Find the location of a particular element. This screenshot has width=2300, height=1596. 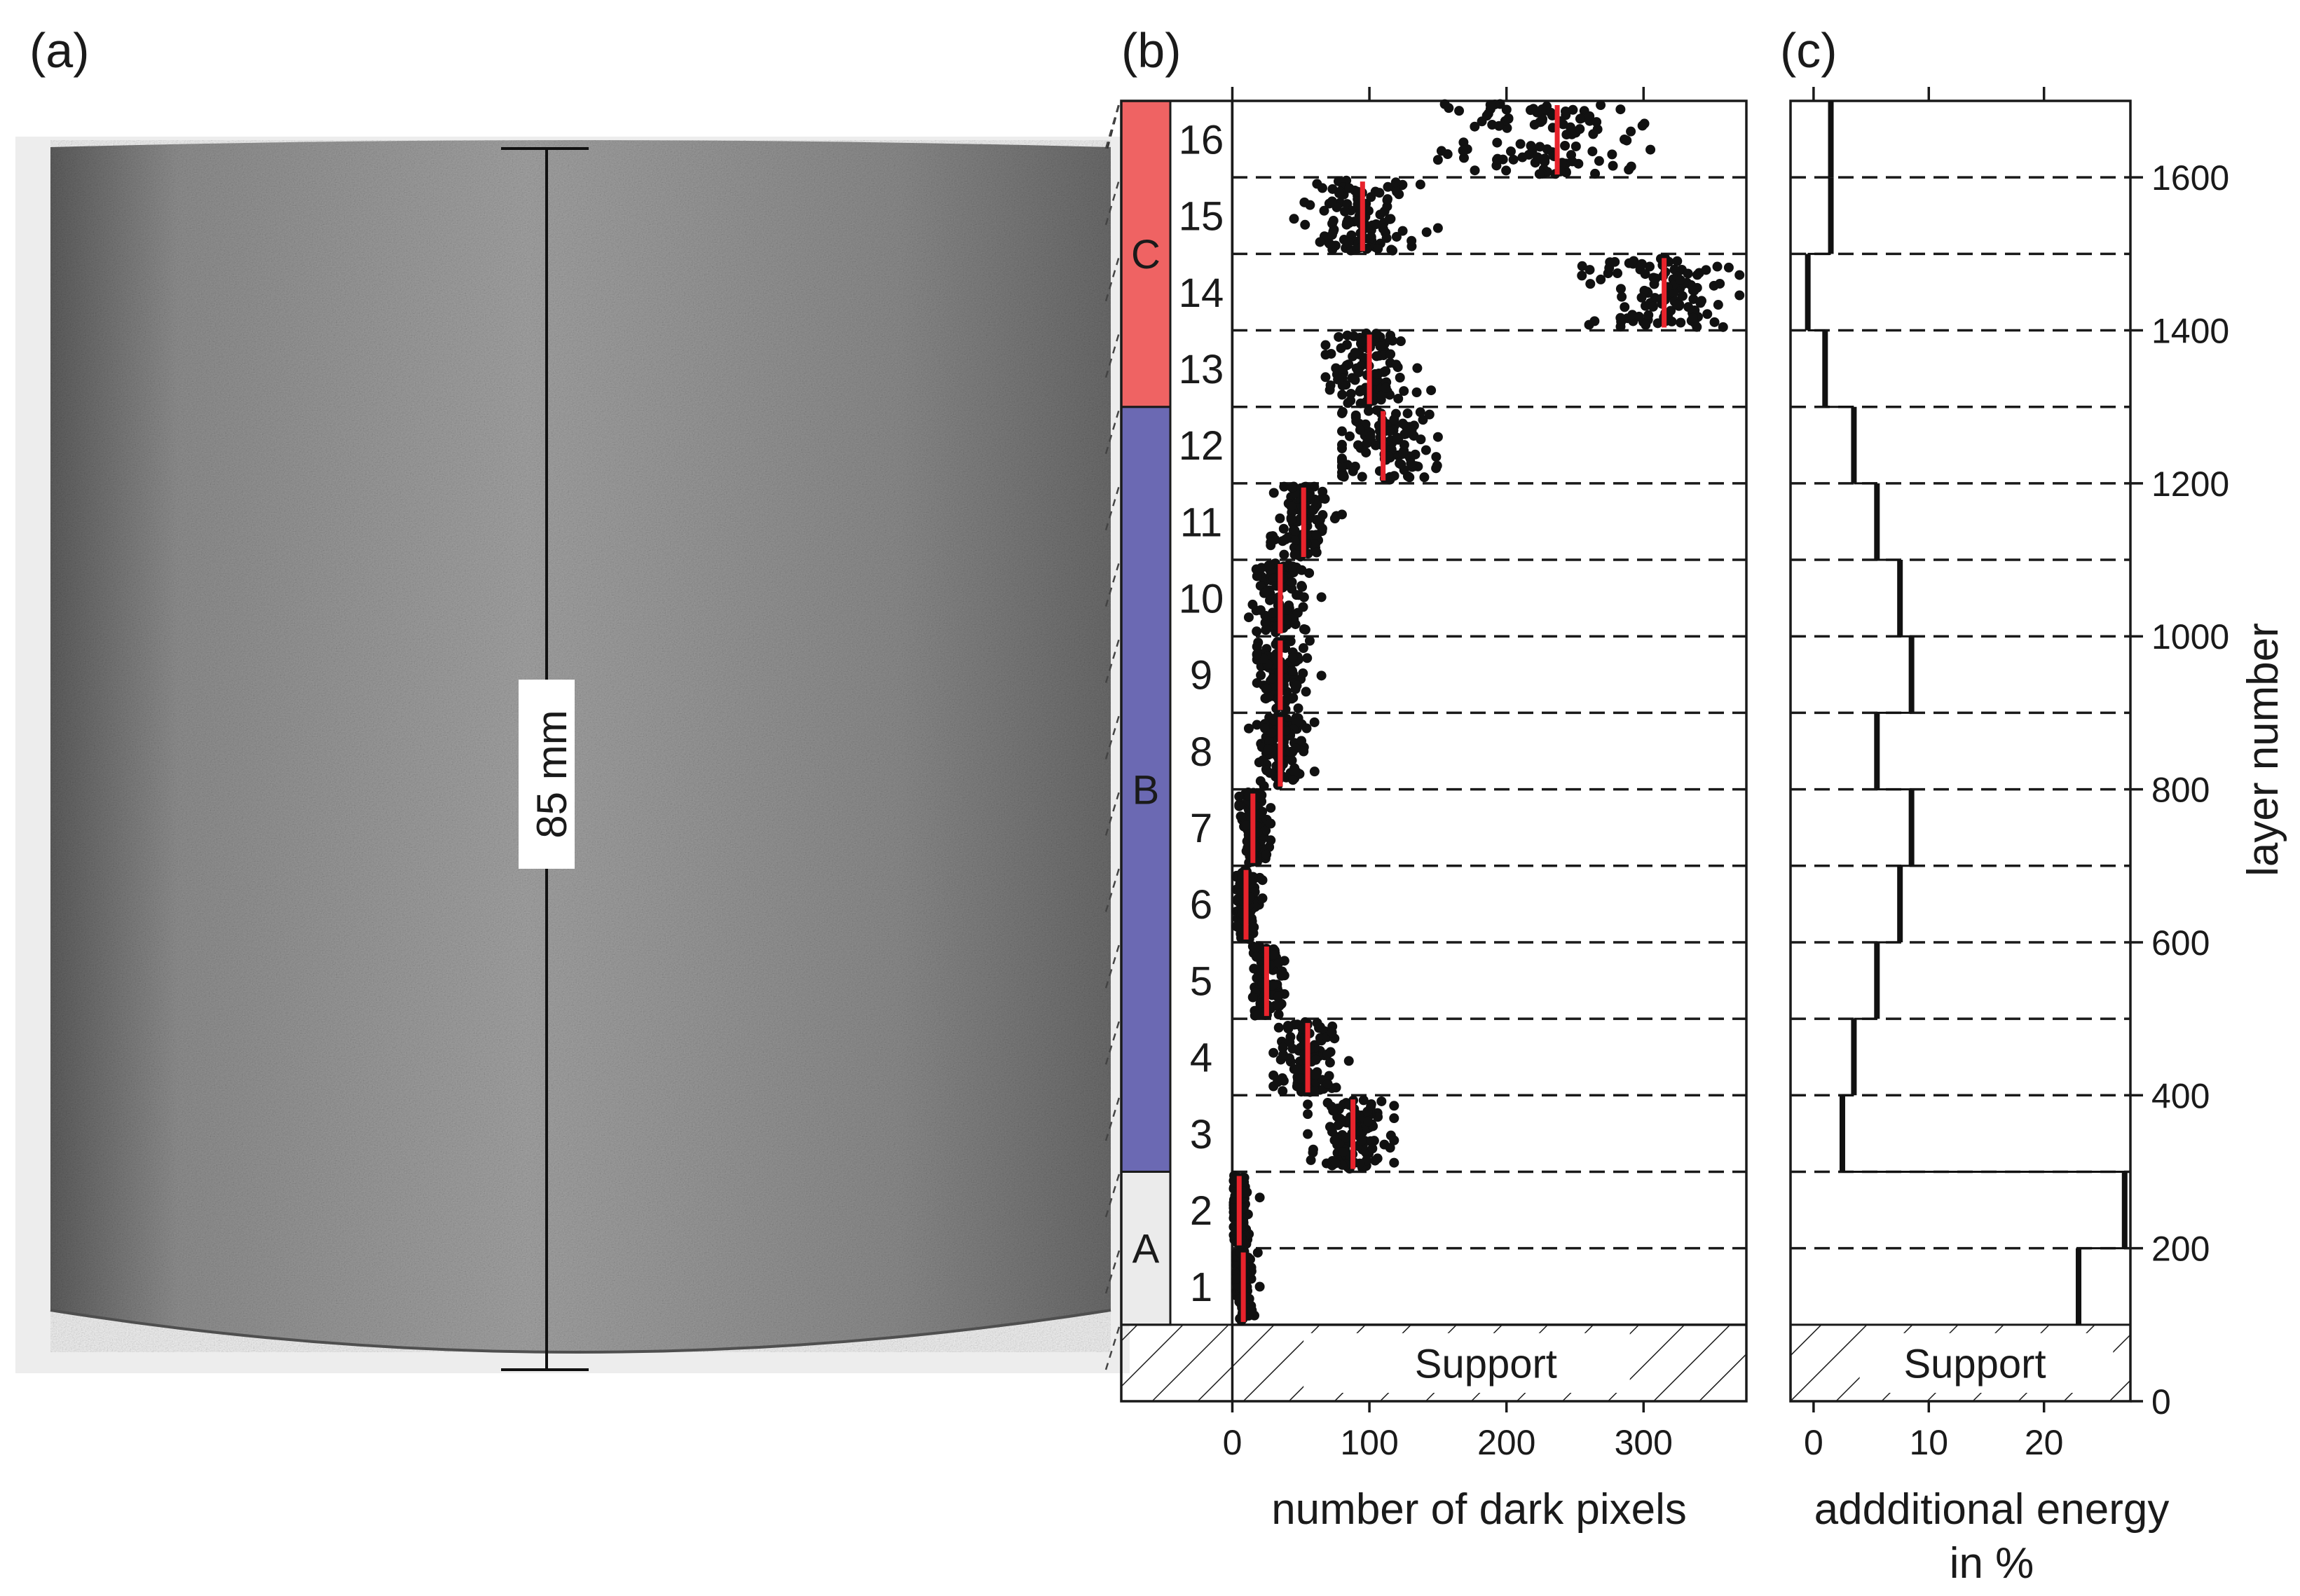

y-tick-label: 600 is located at coordinates (2180, 943).